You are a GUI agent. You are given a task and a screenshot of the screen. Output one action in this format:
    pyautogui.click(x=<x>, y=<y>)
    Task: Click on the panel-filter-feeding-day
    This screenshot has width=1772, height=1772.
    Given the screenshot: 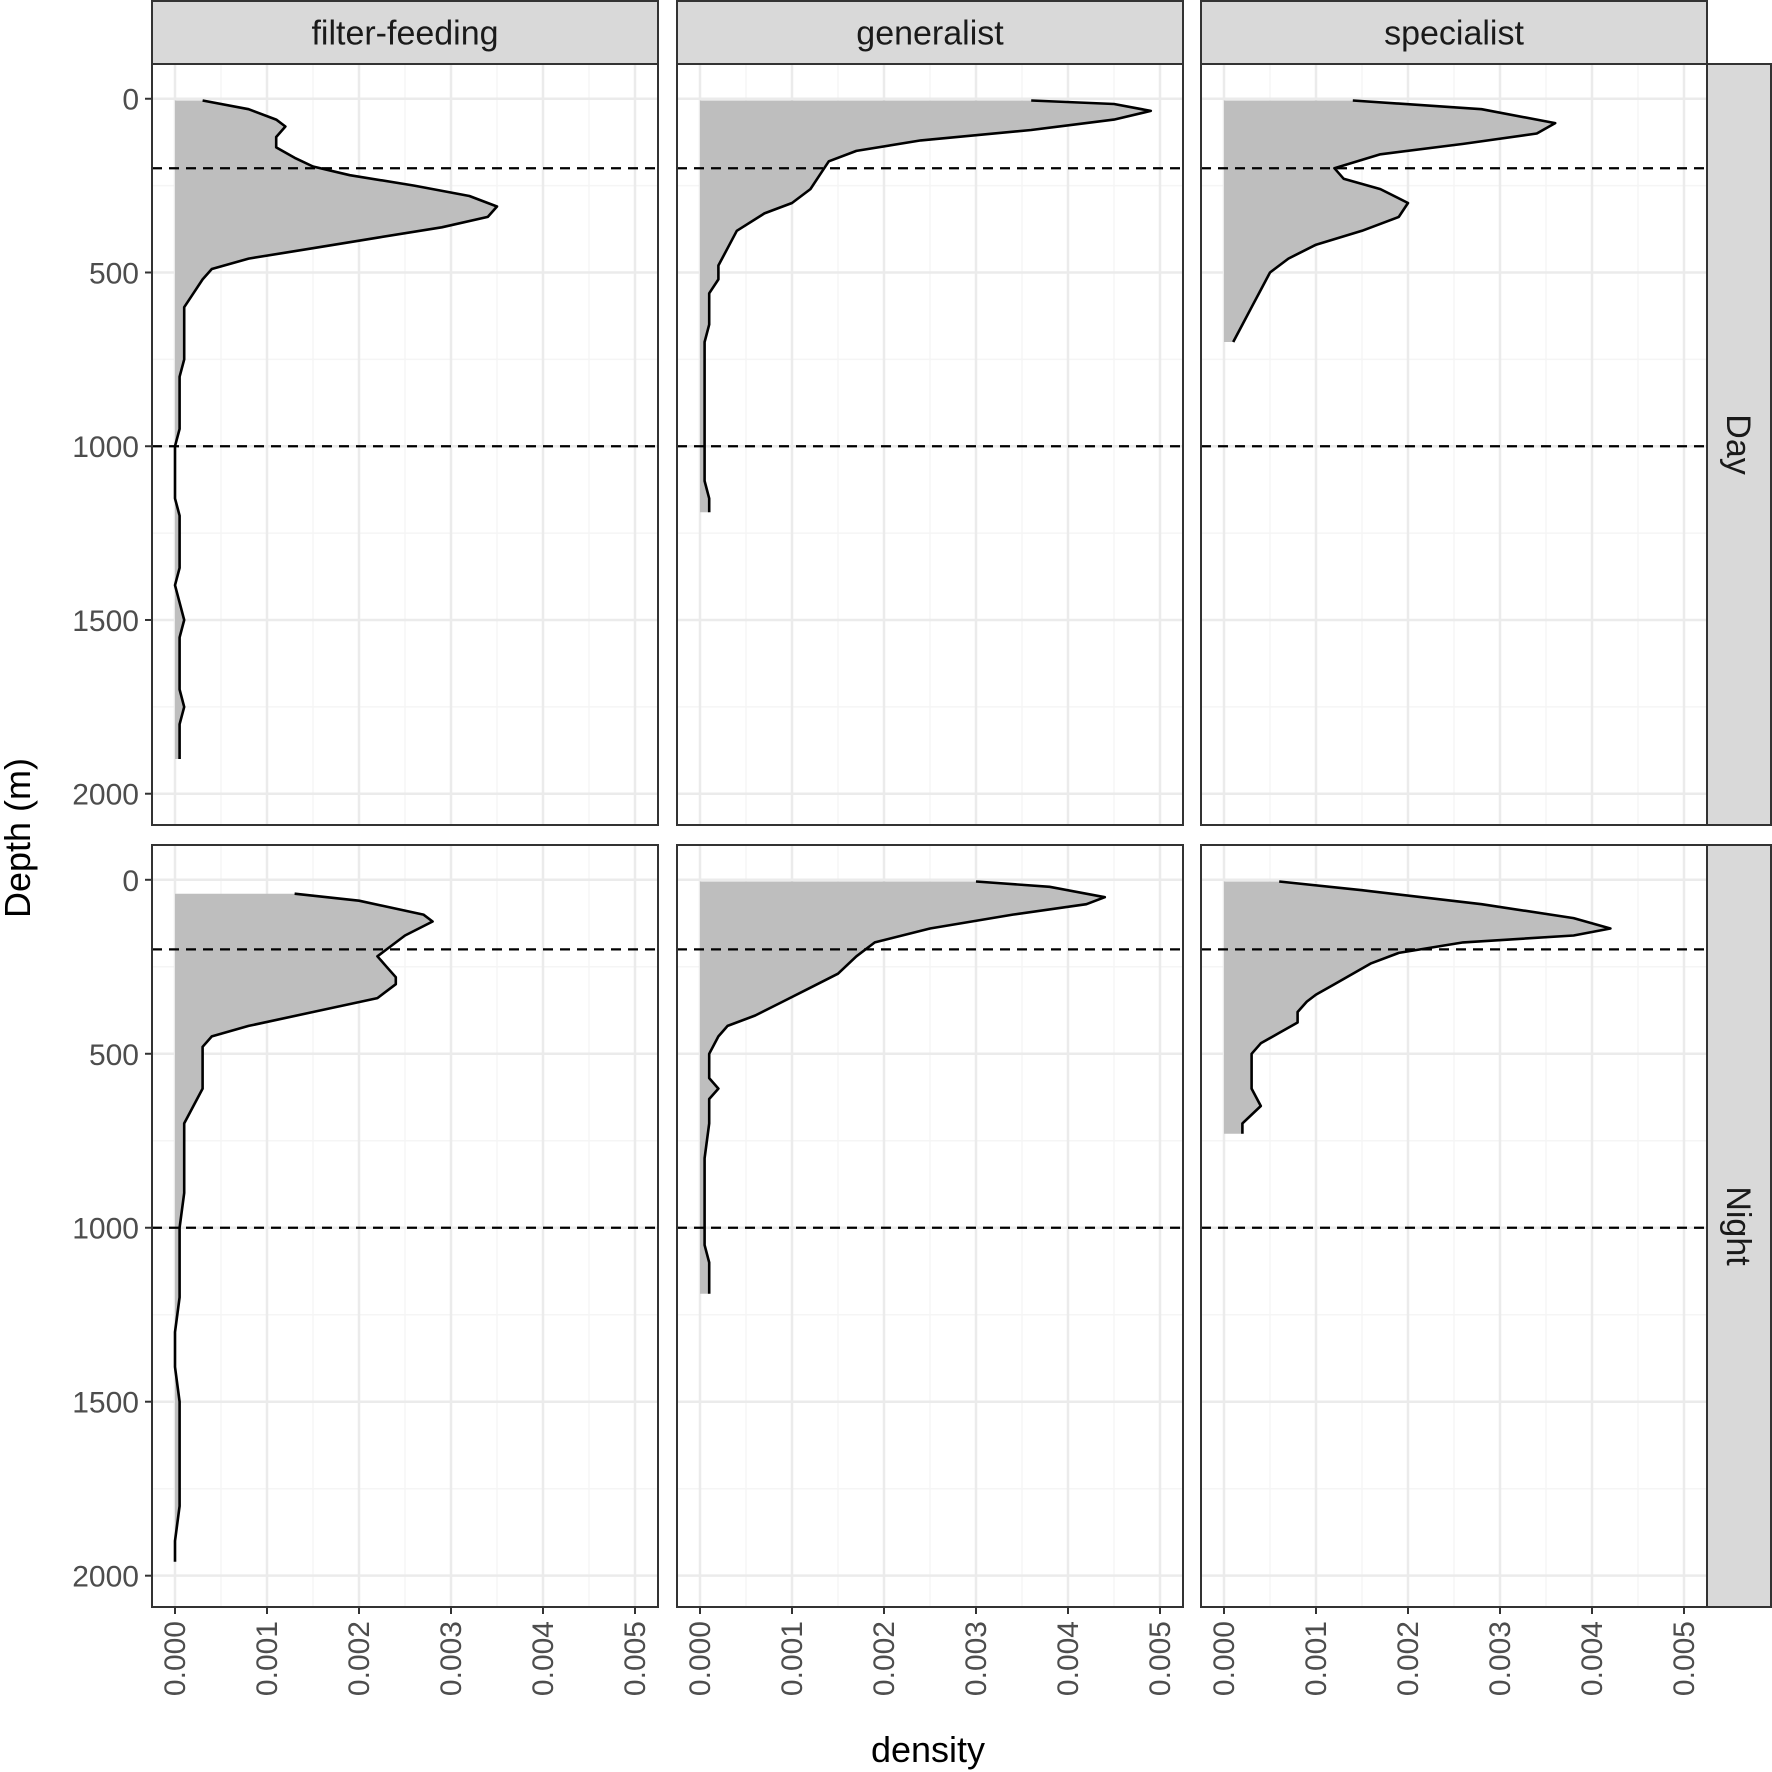 What is the action you would take?
    pyautogui.click(x=405, y=444)
    